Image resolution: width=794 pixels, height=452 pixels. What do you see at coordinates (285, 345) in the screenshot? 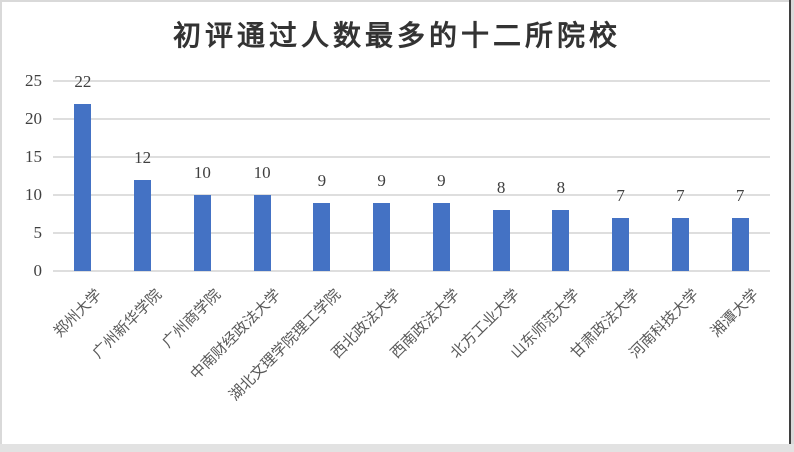
I see `x-axis-category-label: 湖北文理学院理工学院` at bounding box center [285, 345].